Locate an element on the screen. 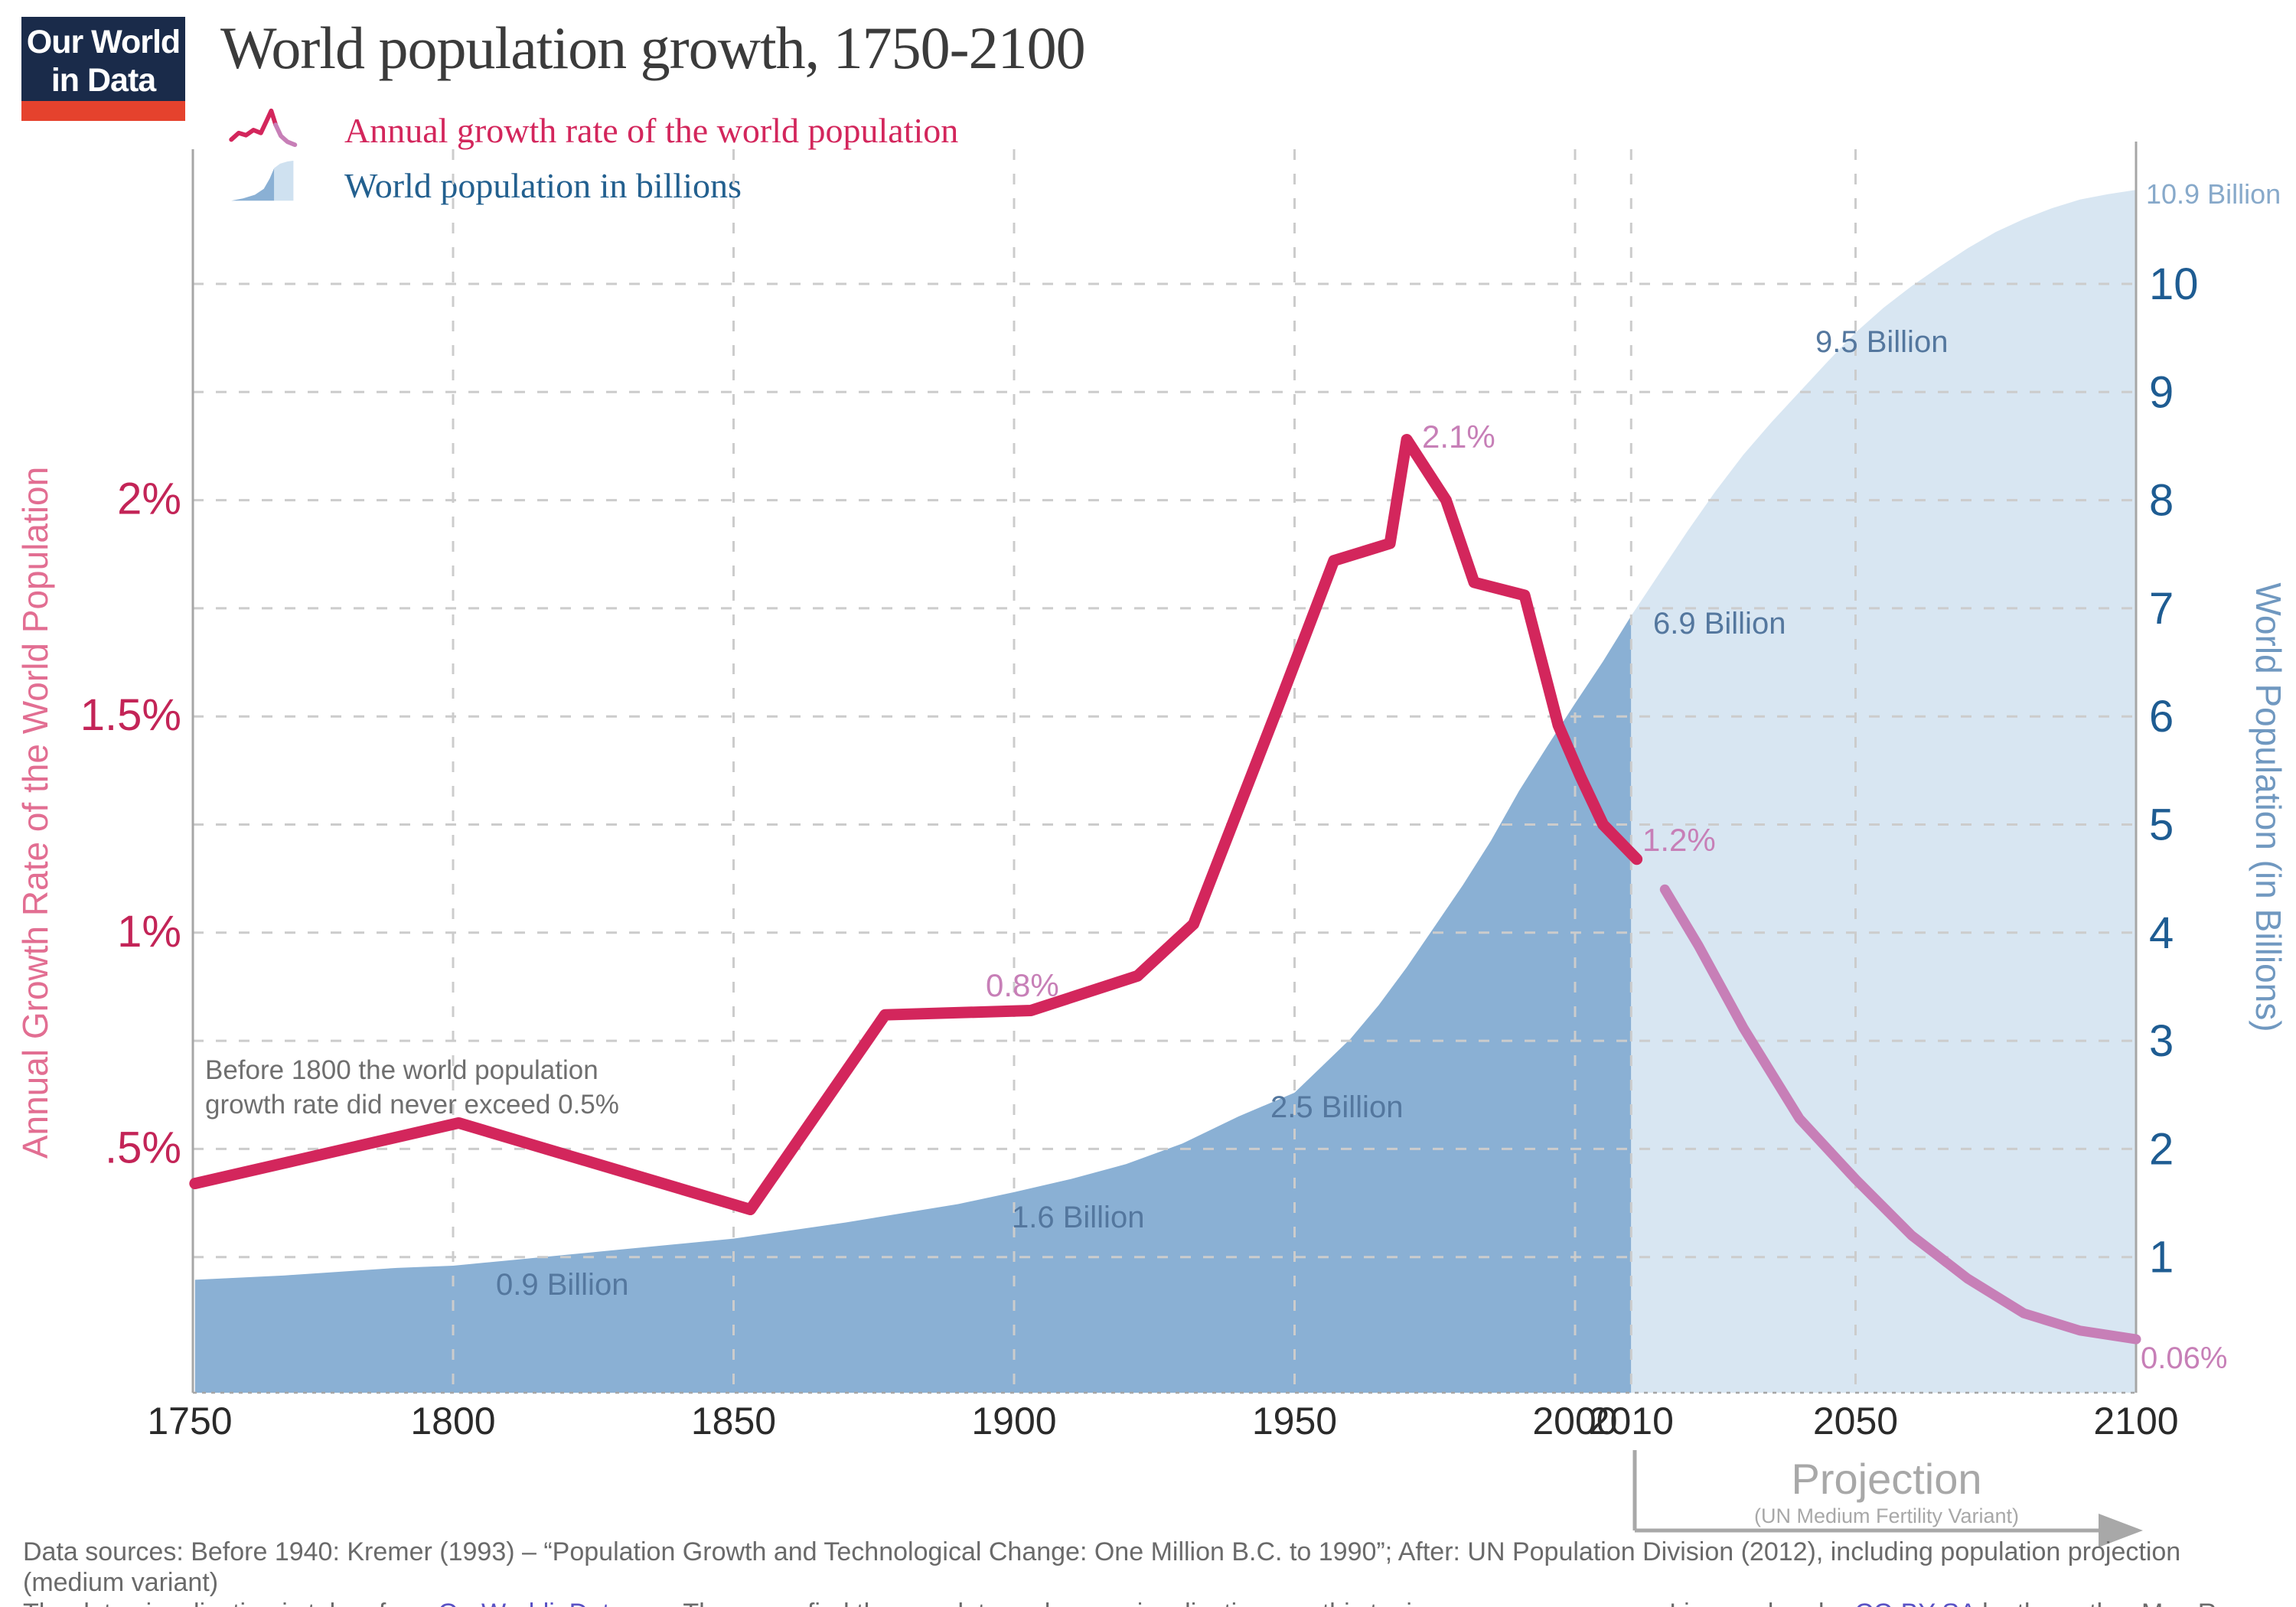  right-tick-2: 2 is located at coordinates (2161, 1149).